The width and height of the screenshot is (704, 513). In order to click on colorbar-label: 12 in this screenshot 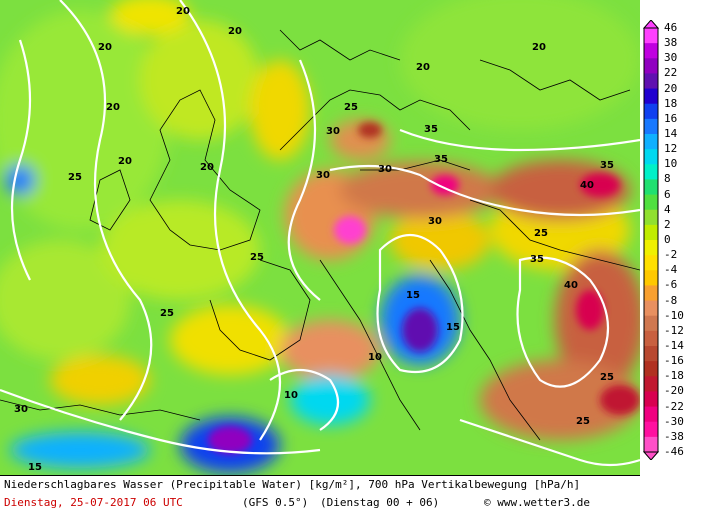, I will do `click(671, 149)`.